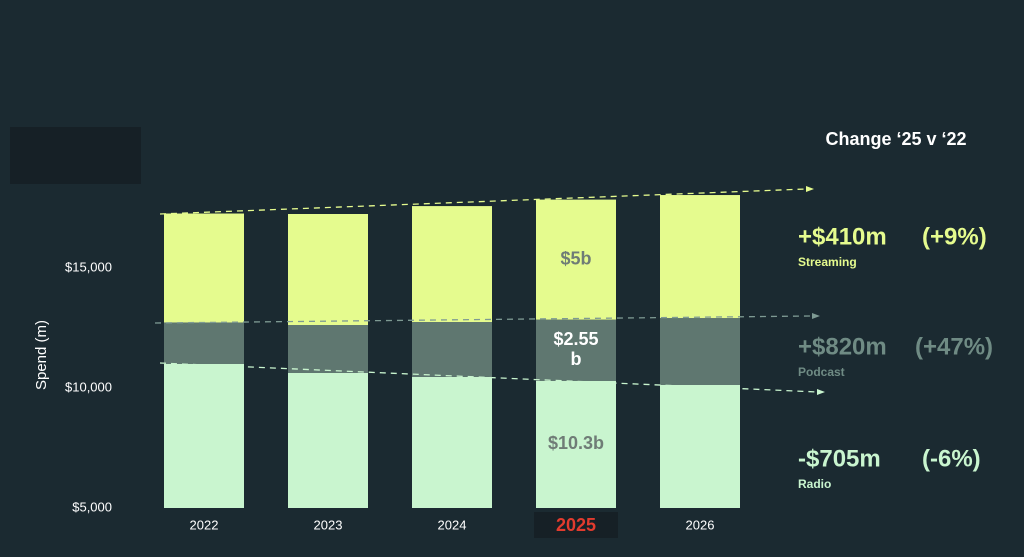 The height and width of the screenshot is (557, 1024). I want to click on annotation-pct: (+9%), so click(954, 236).